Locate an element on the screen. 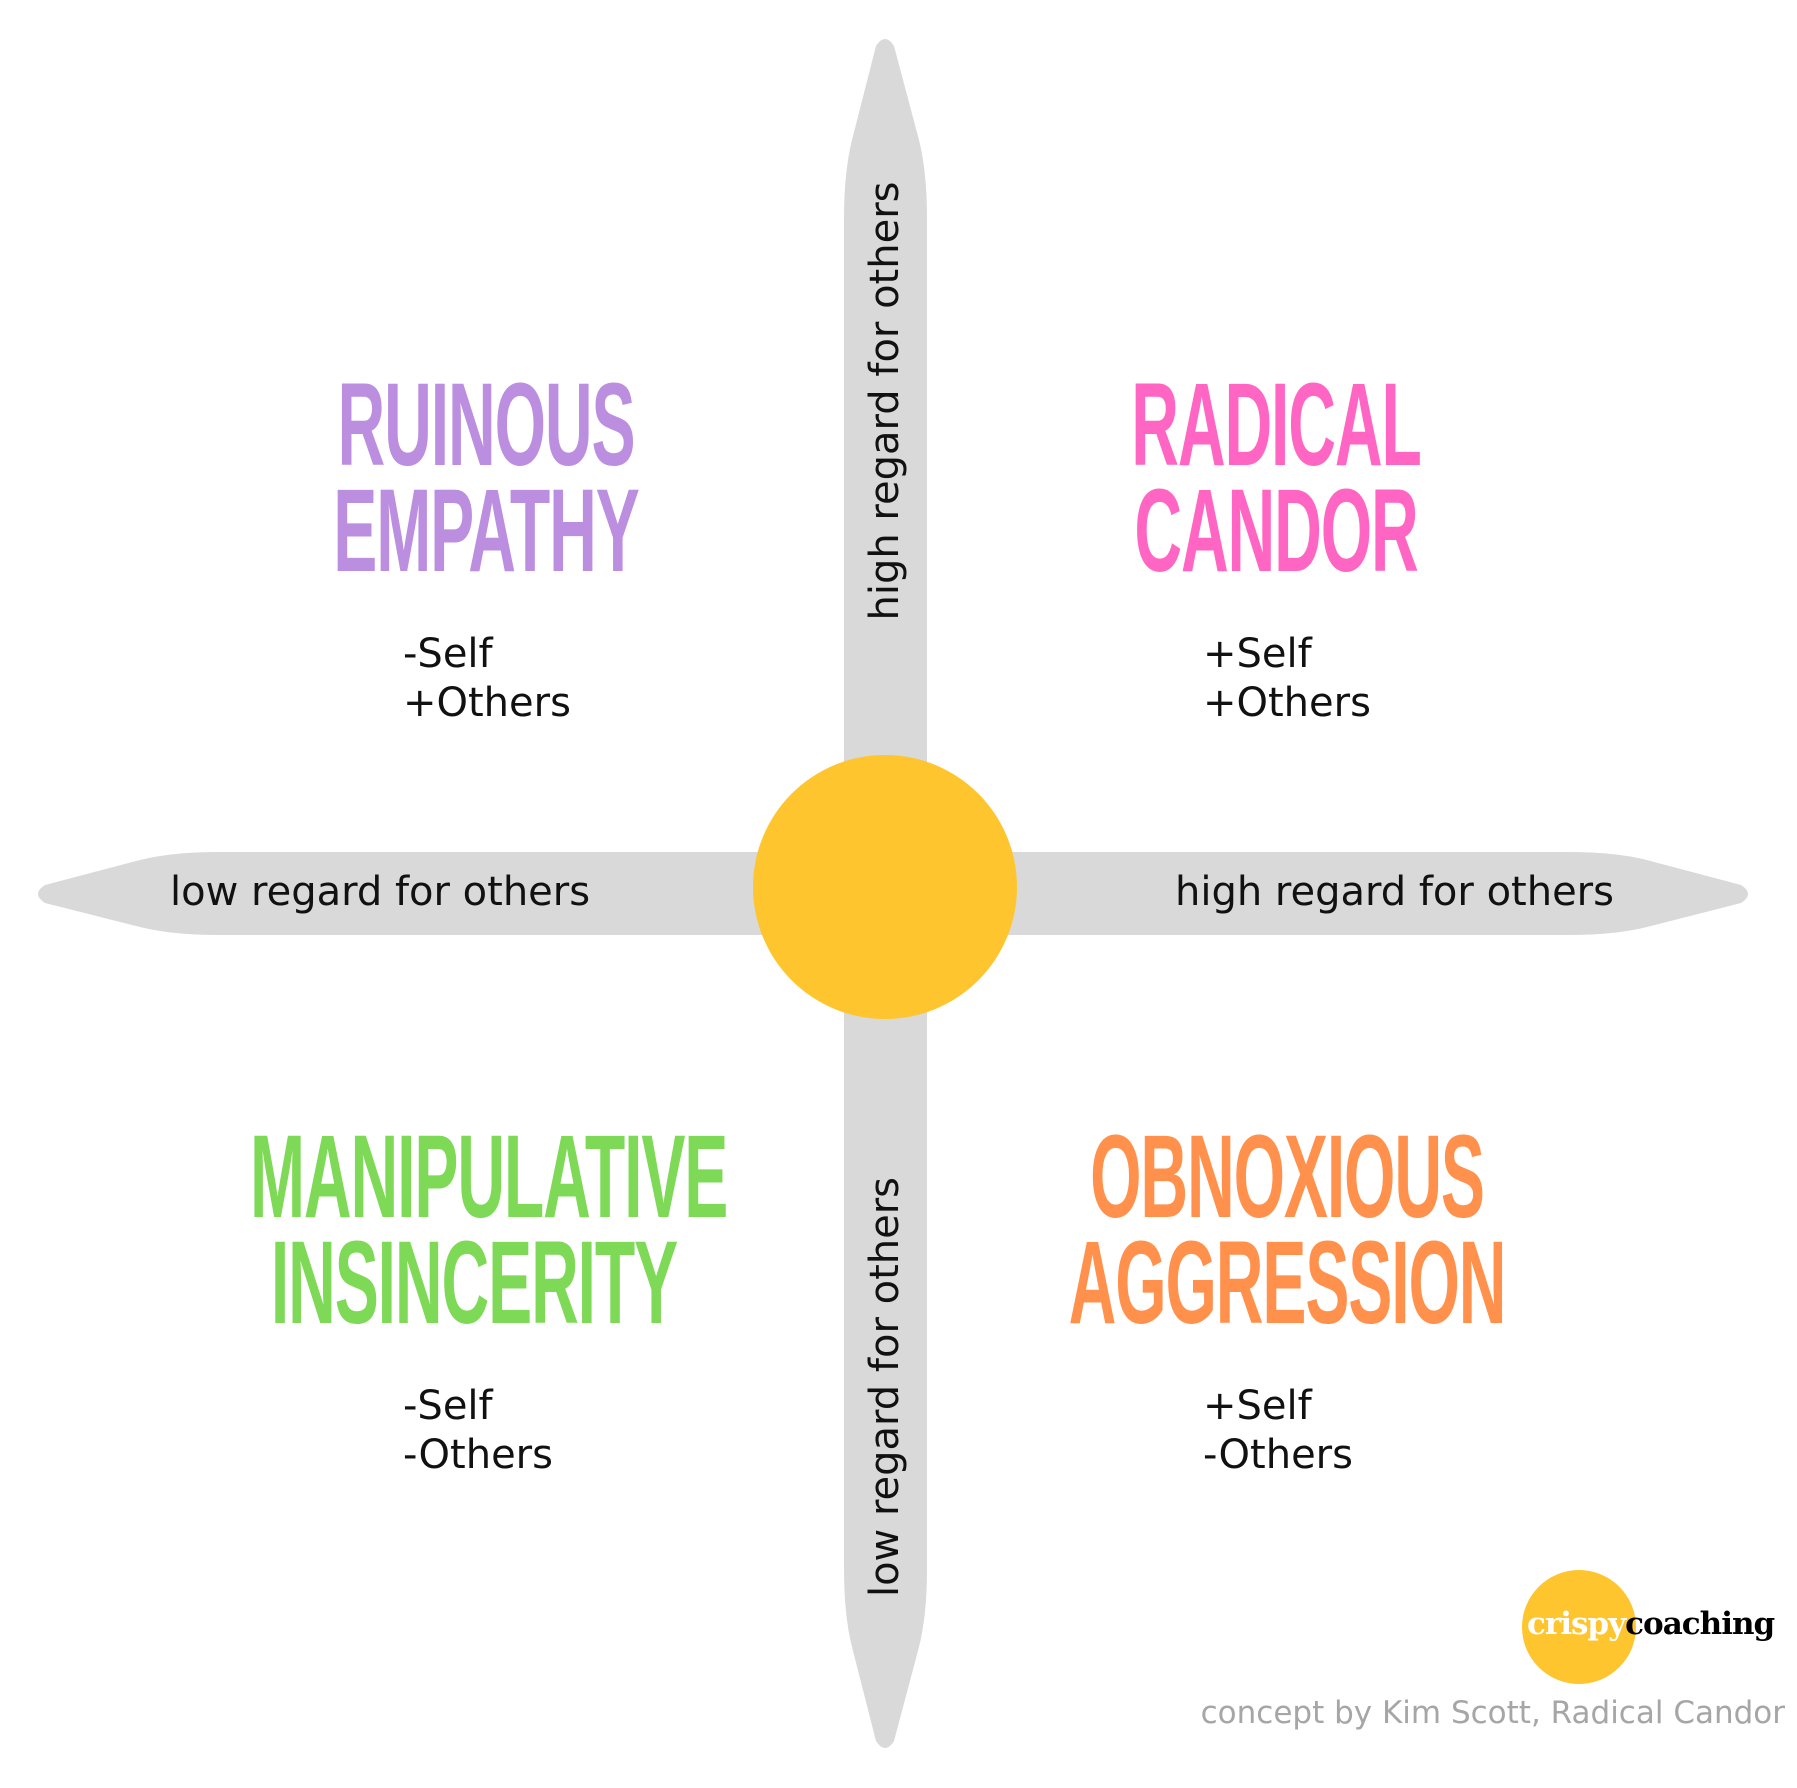 Image resolution: width=1797 pixels, height=1788 pixels. quadrant-notes-ruinous-empathy: -Self +Others is located at coordinates (487, 679).